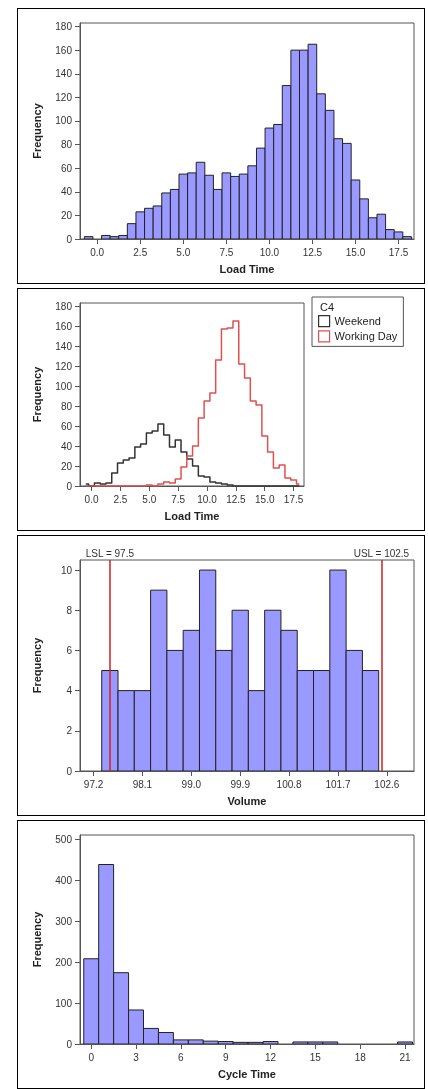 The height and width of the screenshot is (1089, 428). What do you see at coordinates (136, 1057) in the screenshot?
I see `x-tick-label: 3` at bounding box center [136, 1057].